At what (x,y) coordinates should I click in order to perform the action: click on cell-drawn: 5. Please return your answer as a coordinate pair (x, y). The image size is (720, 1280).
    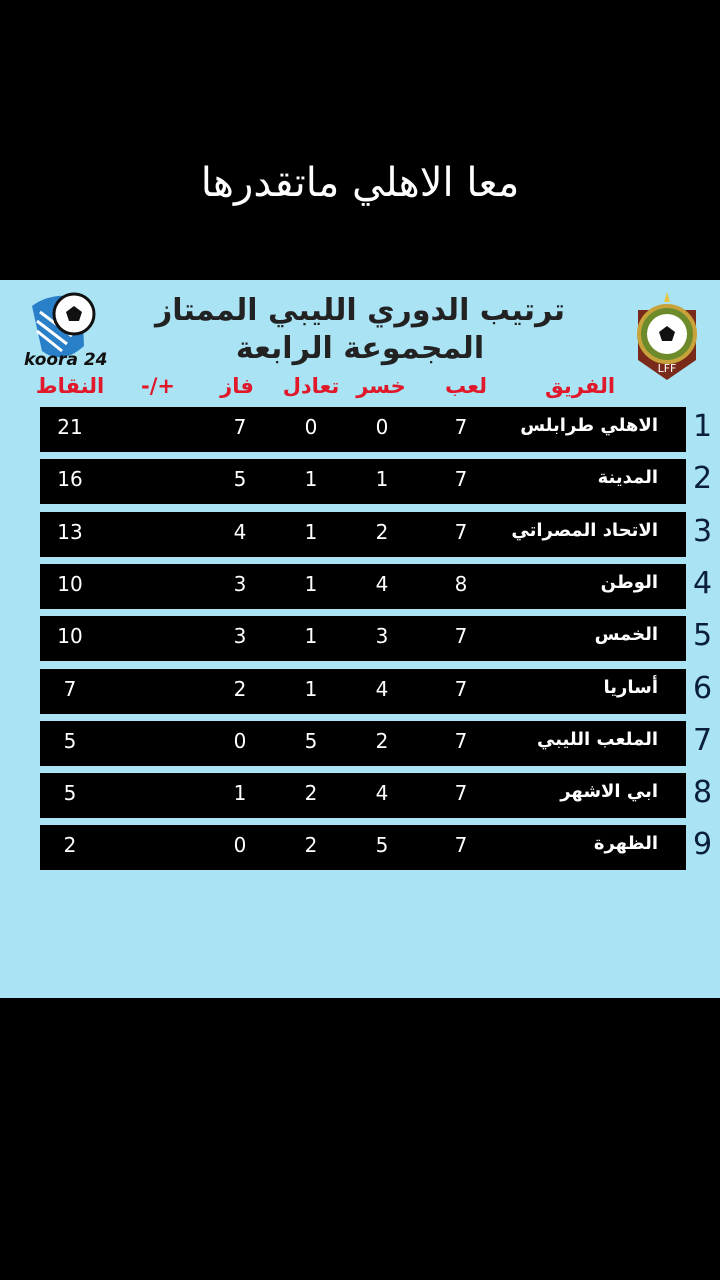
    Looking at the image, I should click on (311, 740).